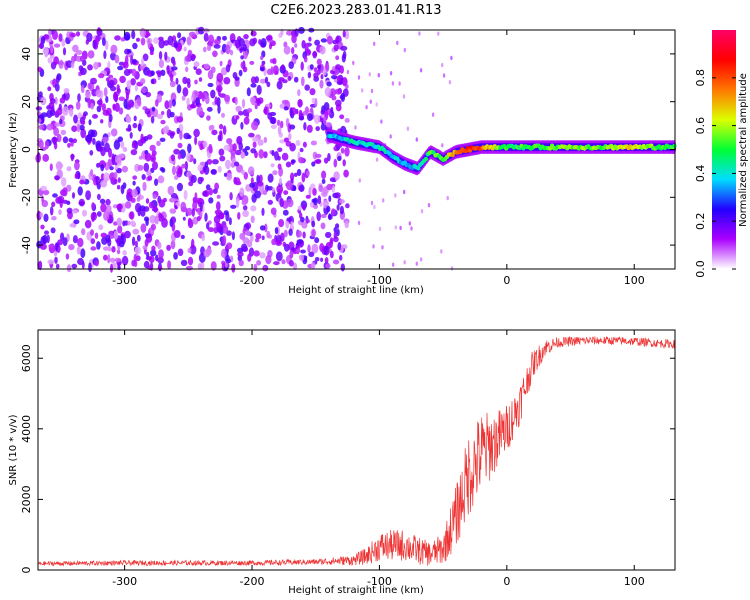  Describe the element at coordinates (724, 149) in the screenshot. I see `colorbar-gradient` at that location.